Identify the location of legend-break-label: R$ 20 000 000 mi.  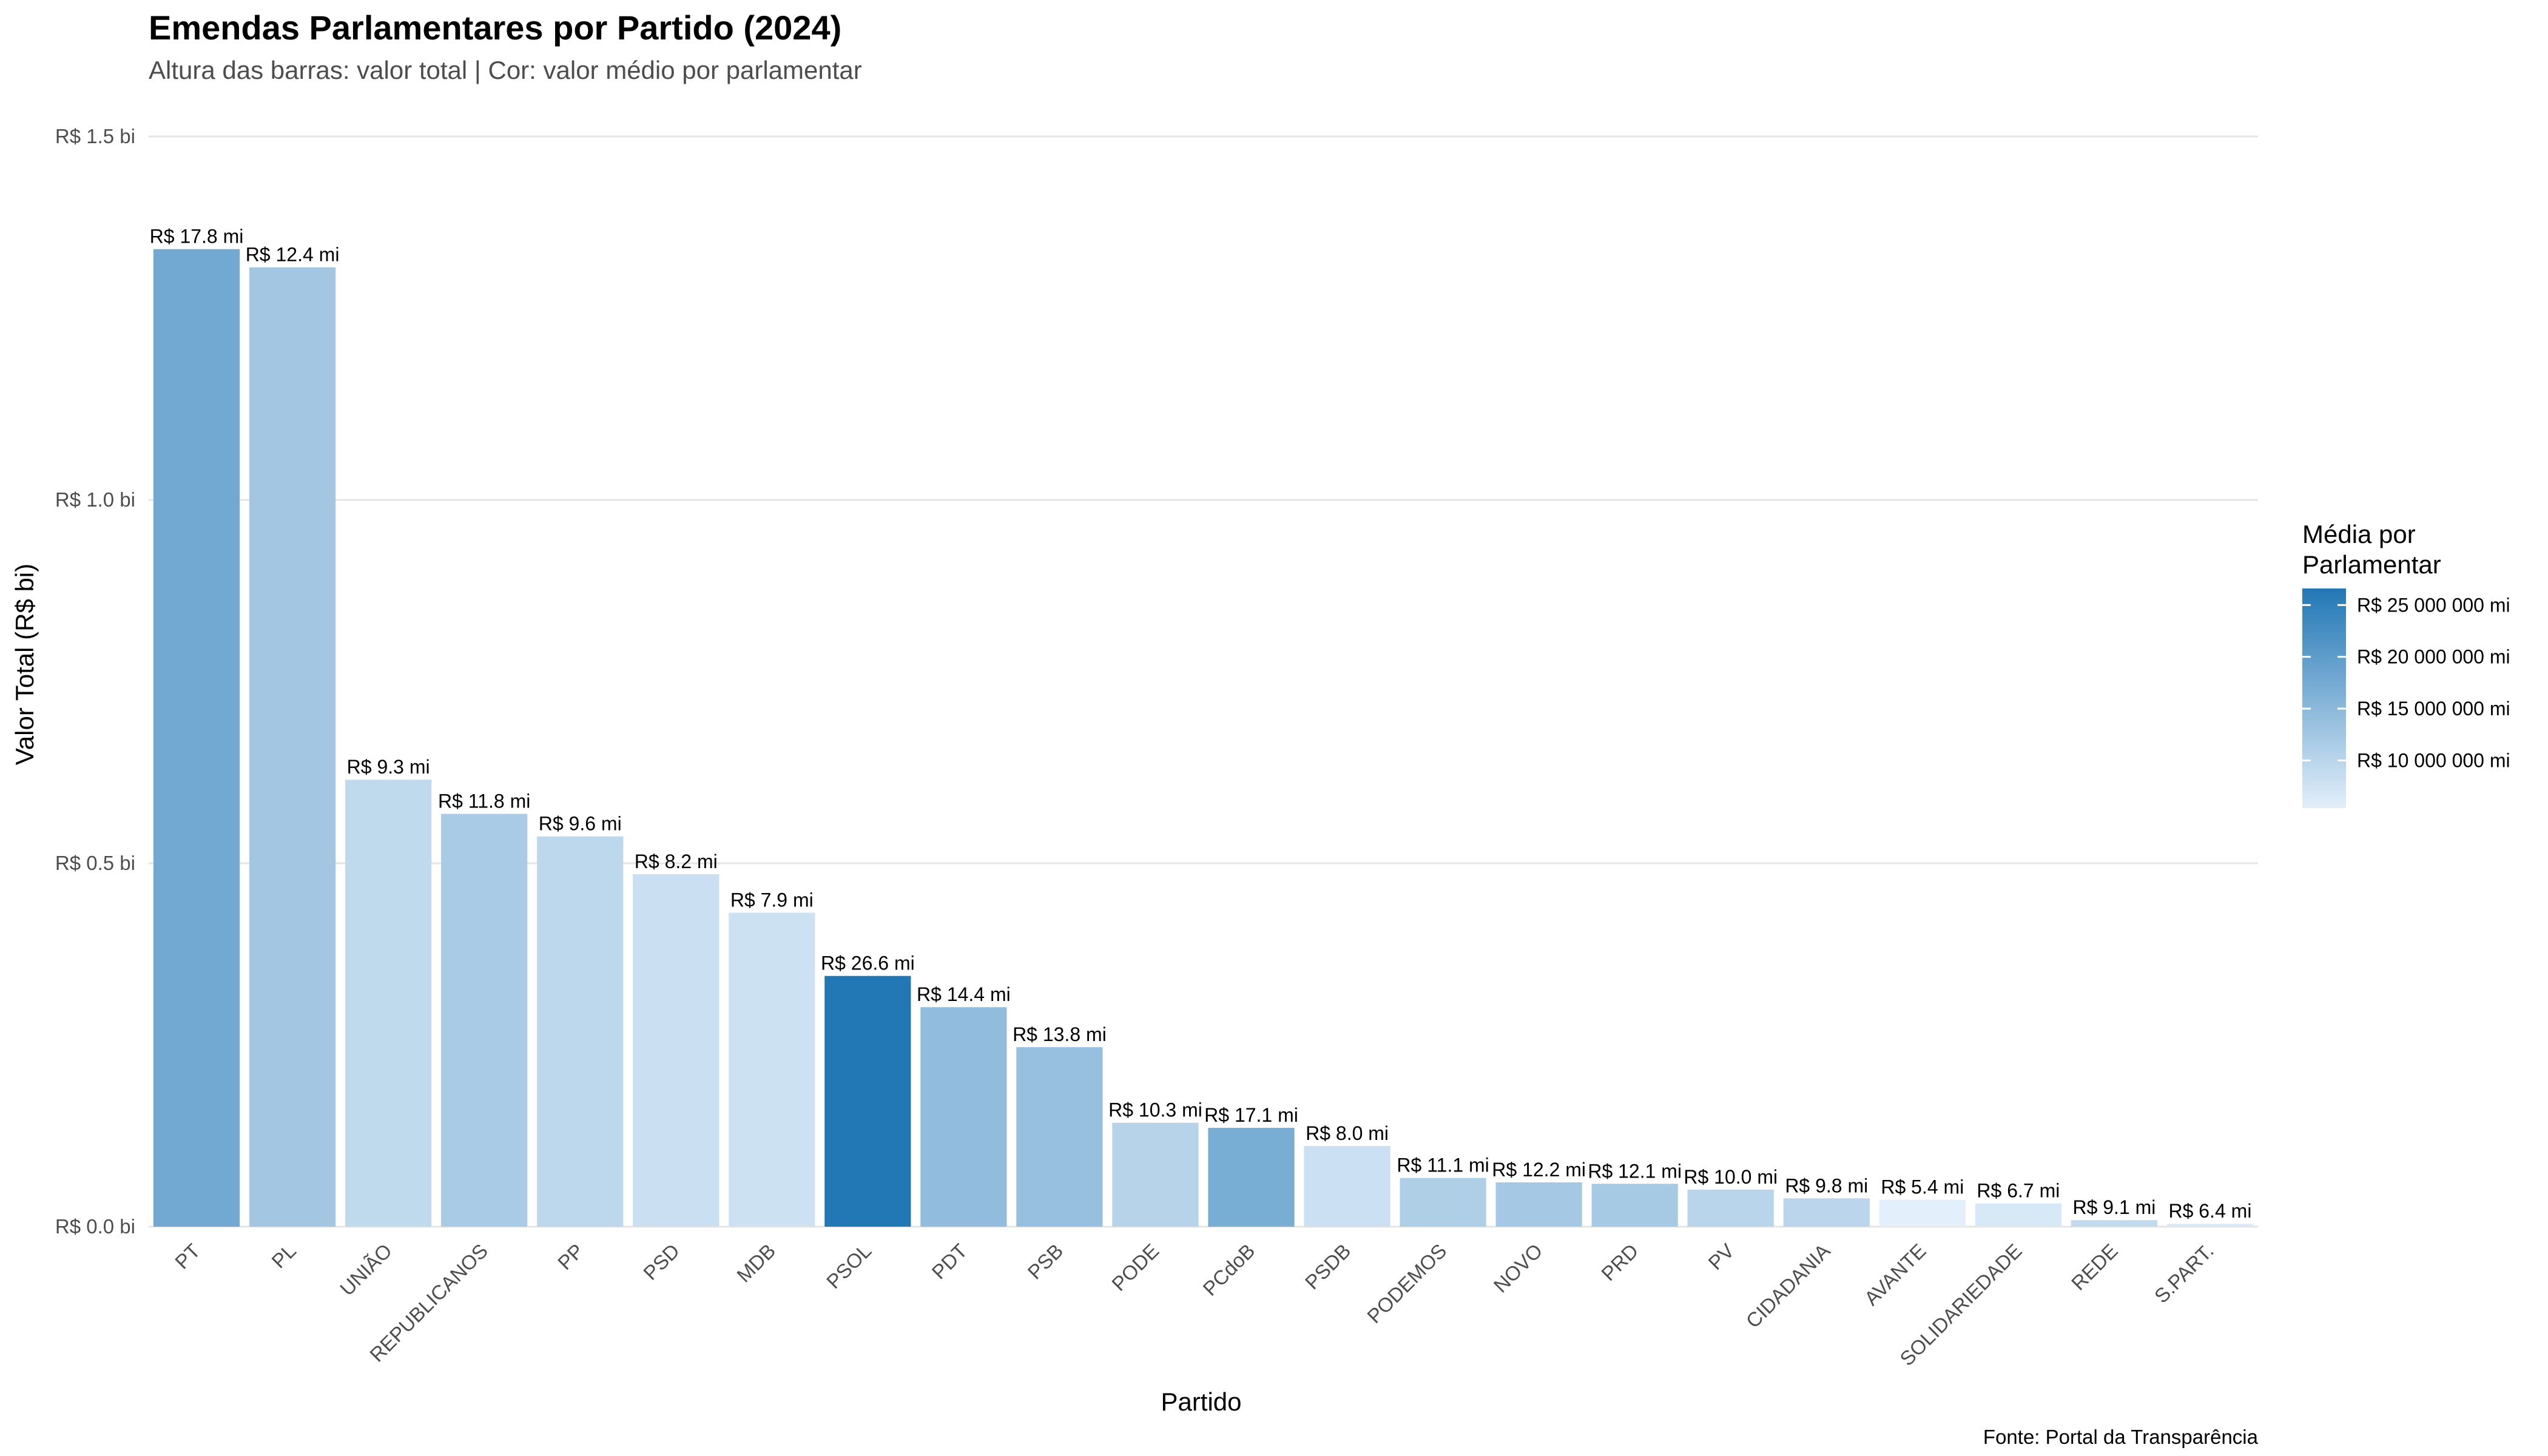
(2433, 657).